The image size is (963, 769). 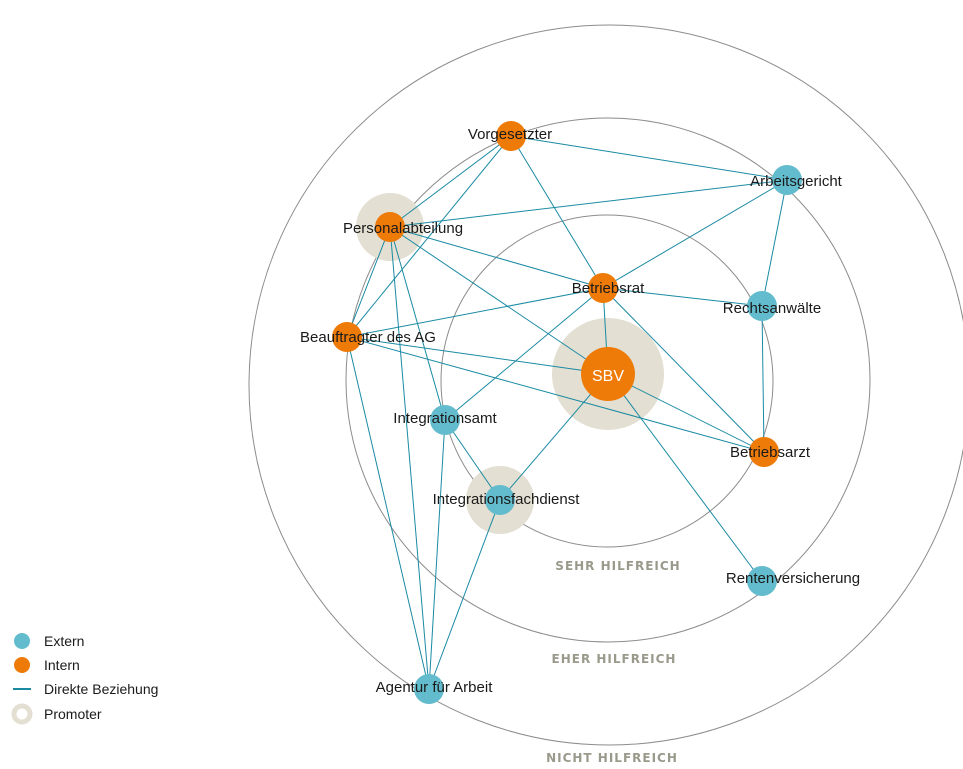 I want to click on edge-betriebsrat-beauftragter, so click(x=475, y=312).